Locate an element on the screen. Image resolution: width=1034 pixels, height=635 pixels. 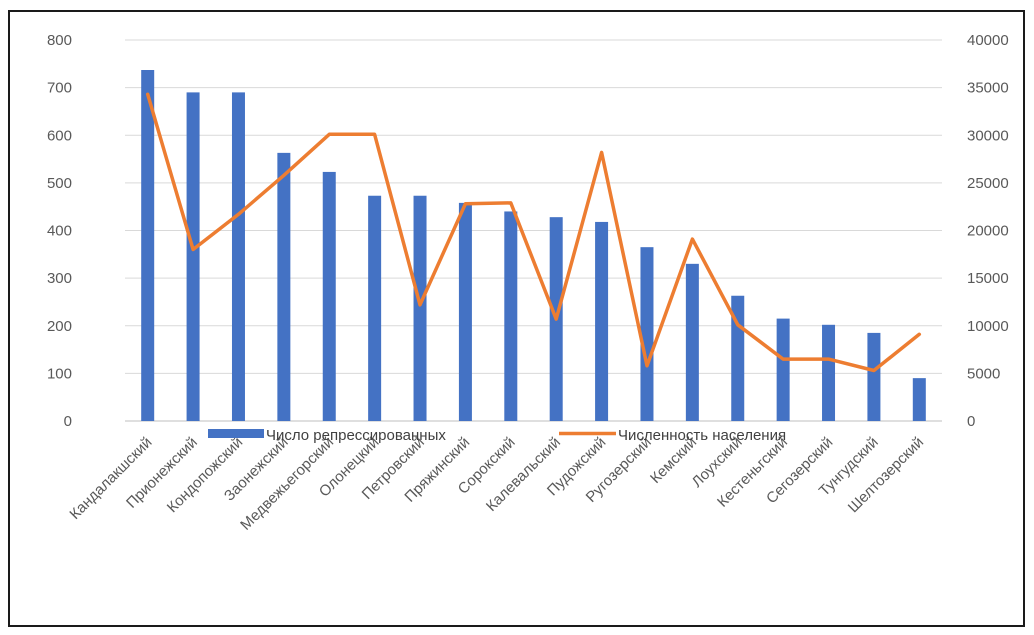
left-tick-label: 100 is located at coordinates (59, 373).